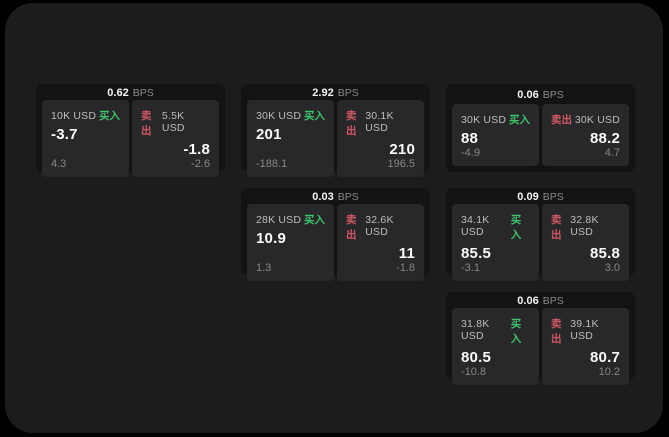  Describe the element at coordinates (380, 138) in the screenshot. I see `sell-panel: 卖出 30.1K USD 210 196.5` at that location.